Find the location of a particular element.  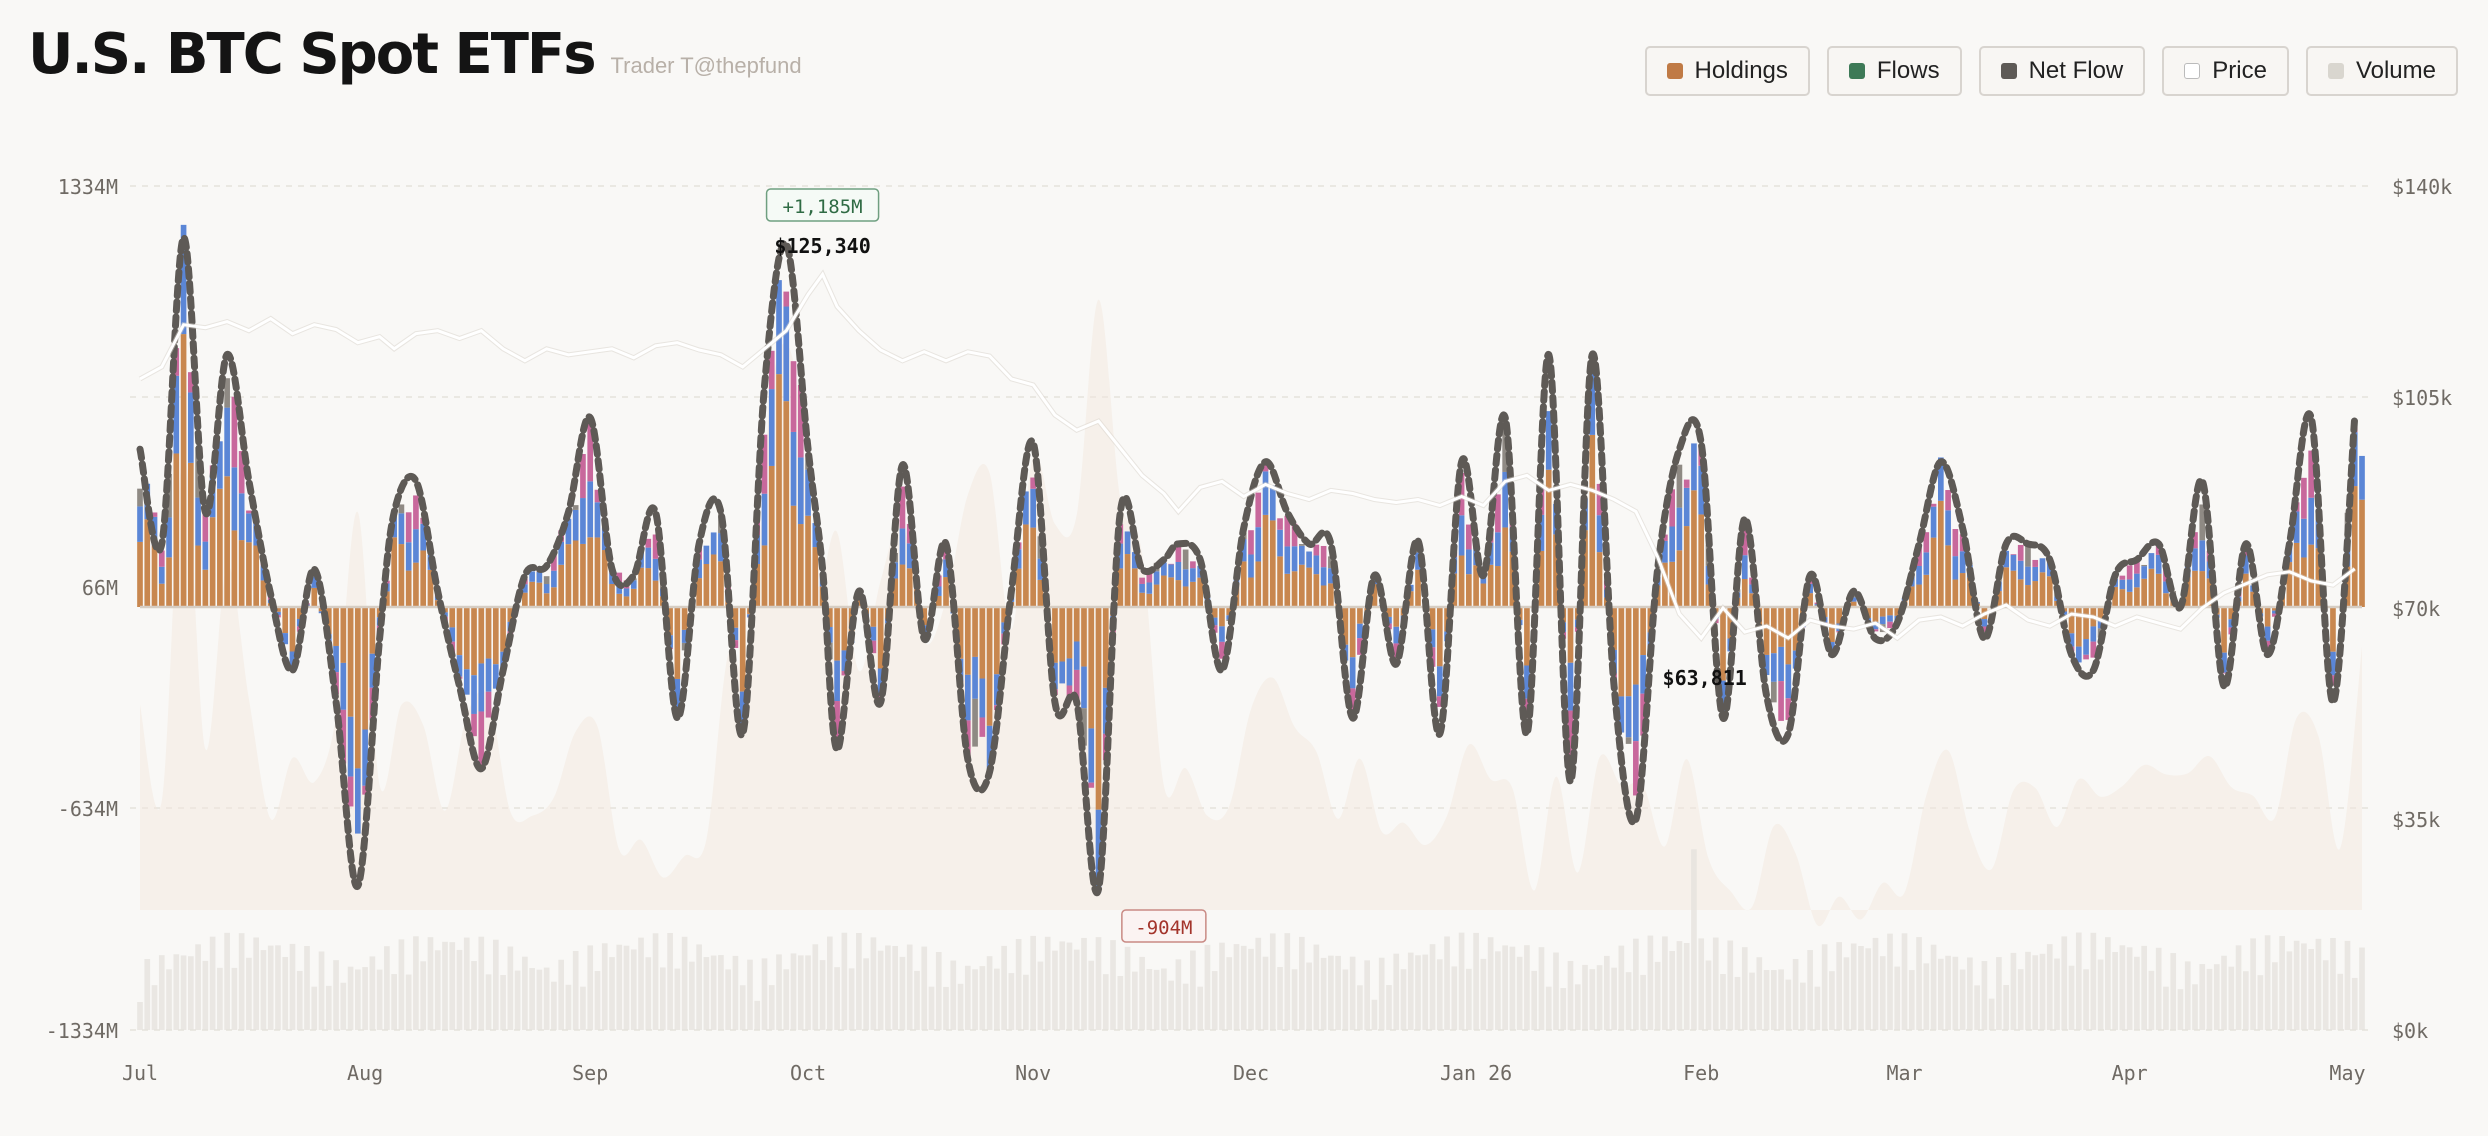

legend-holdings-button: Holdings is located at coordinates (1727, 71).